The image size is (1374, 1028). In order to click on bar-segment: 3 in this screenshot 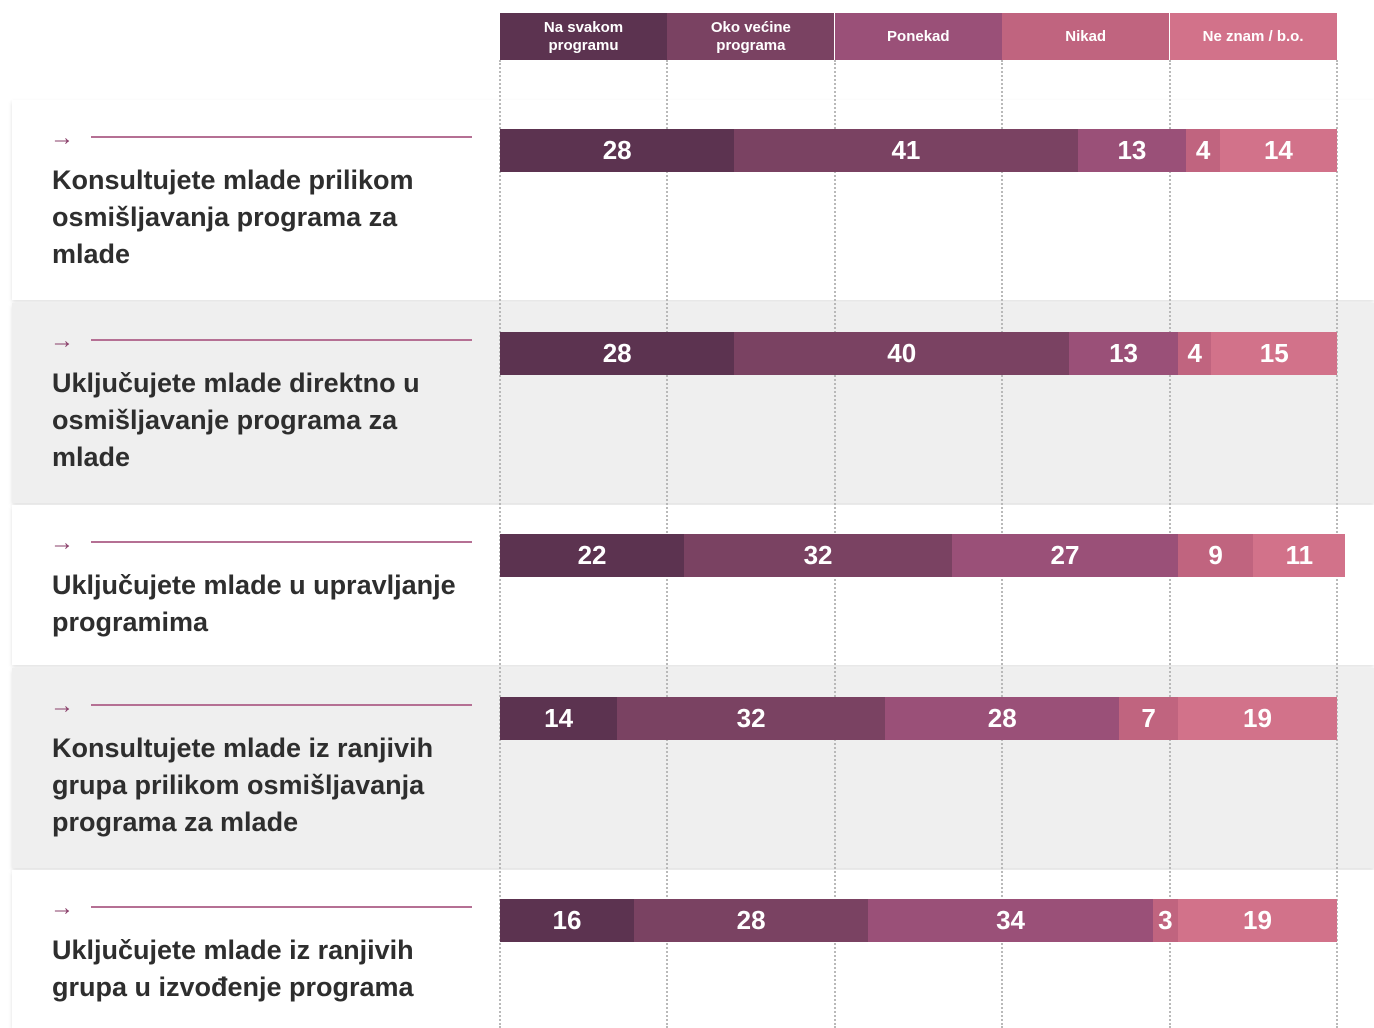, I will do `click(1165, 920)`.